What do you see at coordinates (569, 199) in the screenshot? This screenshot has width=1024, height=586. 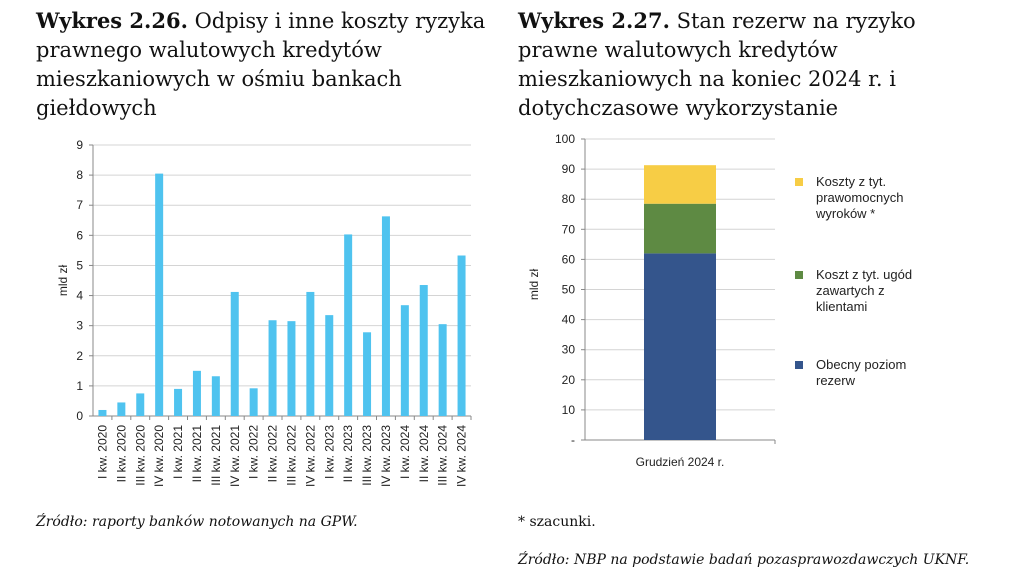 I see `y-tick-label: 80` at bounding box center [569, 199].